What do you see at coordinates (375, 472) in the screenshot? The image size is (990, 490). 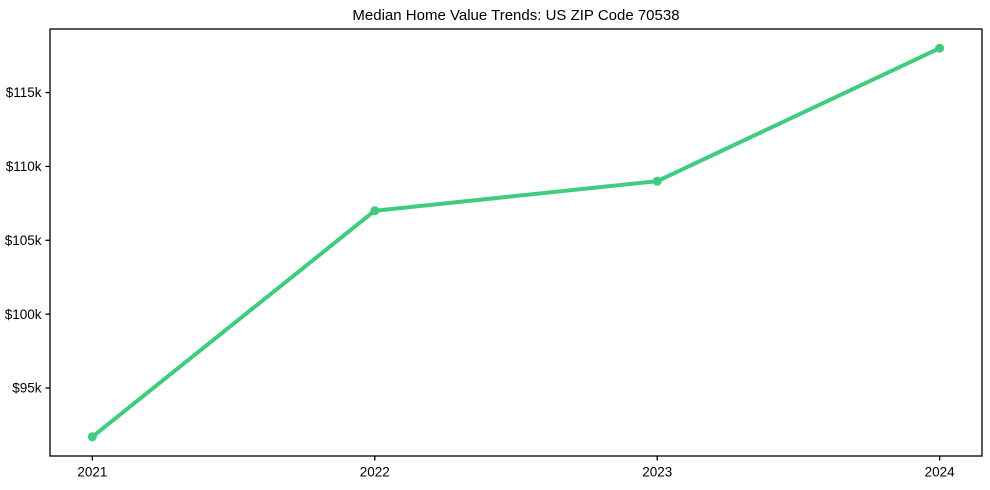 I see `x-tick-label: 2022` at bounding box center [375, 472].